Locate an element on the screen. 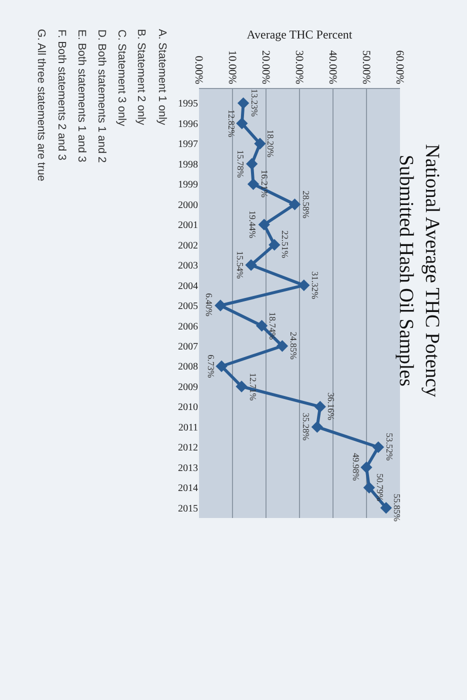 This screenshot has height=700, width=467. text: National Average THC Potency Submitted Hash Oil Samples is located at coordinates (419, 271).